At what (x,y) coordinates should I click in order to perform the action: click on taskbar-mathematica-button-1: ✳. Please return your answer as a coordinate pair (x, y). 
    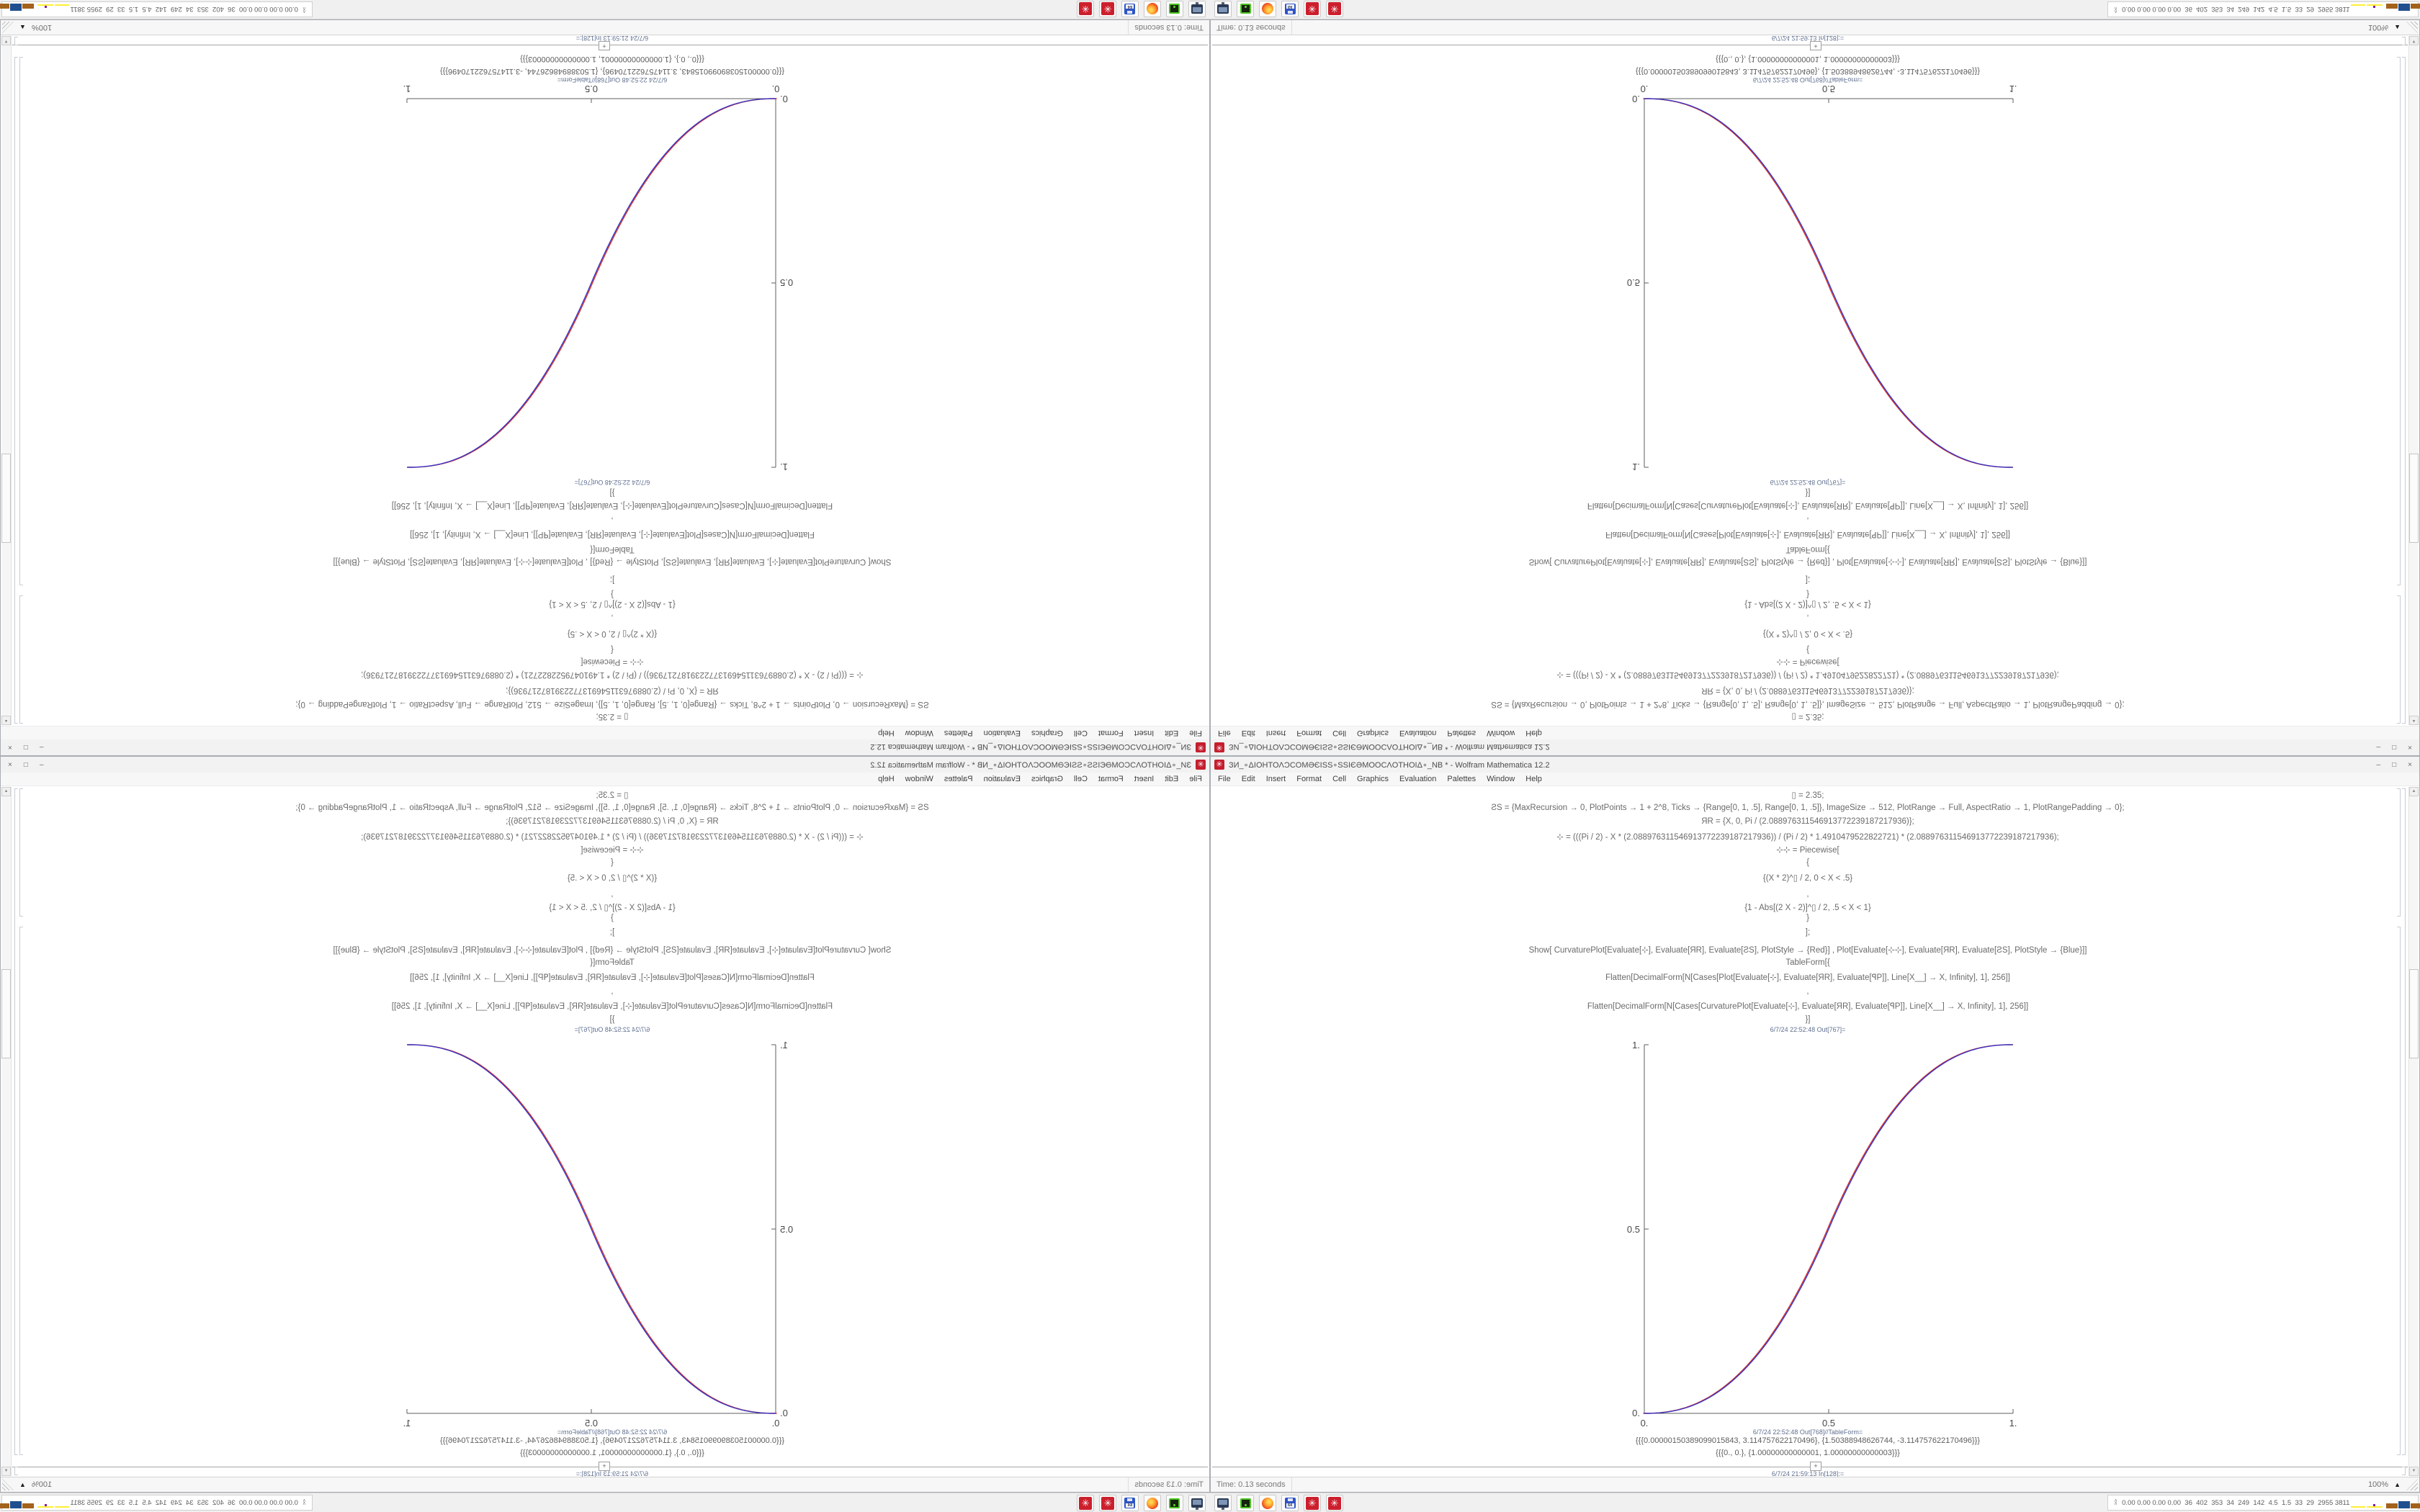
    Looking at the image, I should click on (1107, 9).